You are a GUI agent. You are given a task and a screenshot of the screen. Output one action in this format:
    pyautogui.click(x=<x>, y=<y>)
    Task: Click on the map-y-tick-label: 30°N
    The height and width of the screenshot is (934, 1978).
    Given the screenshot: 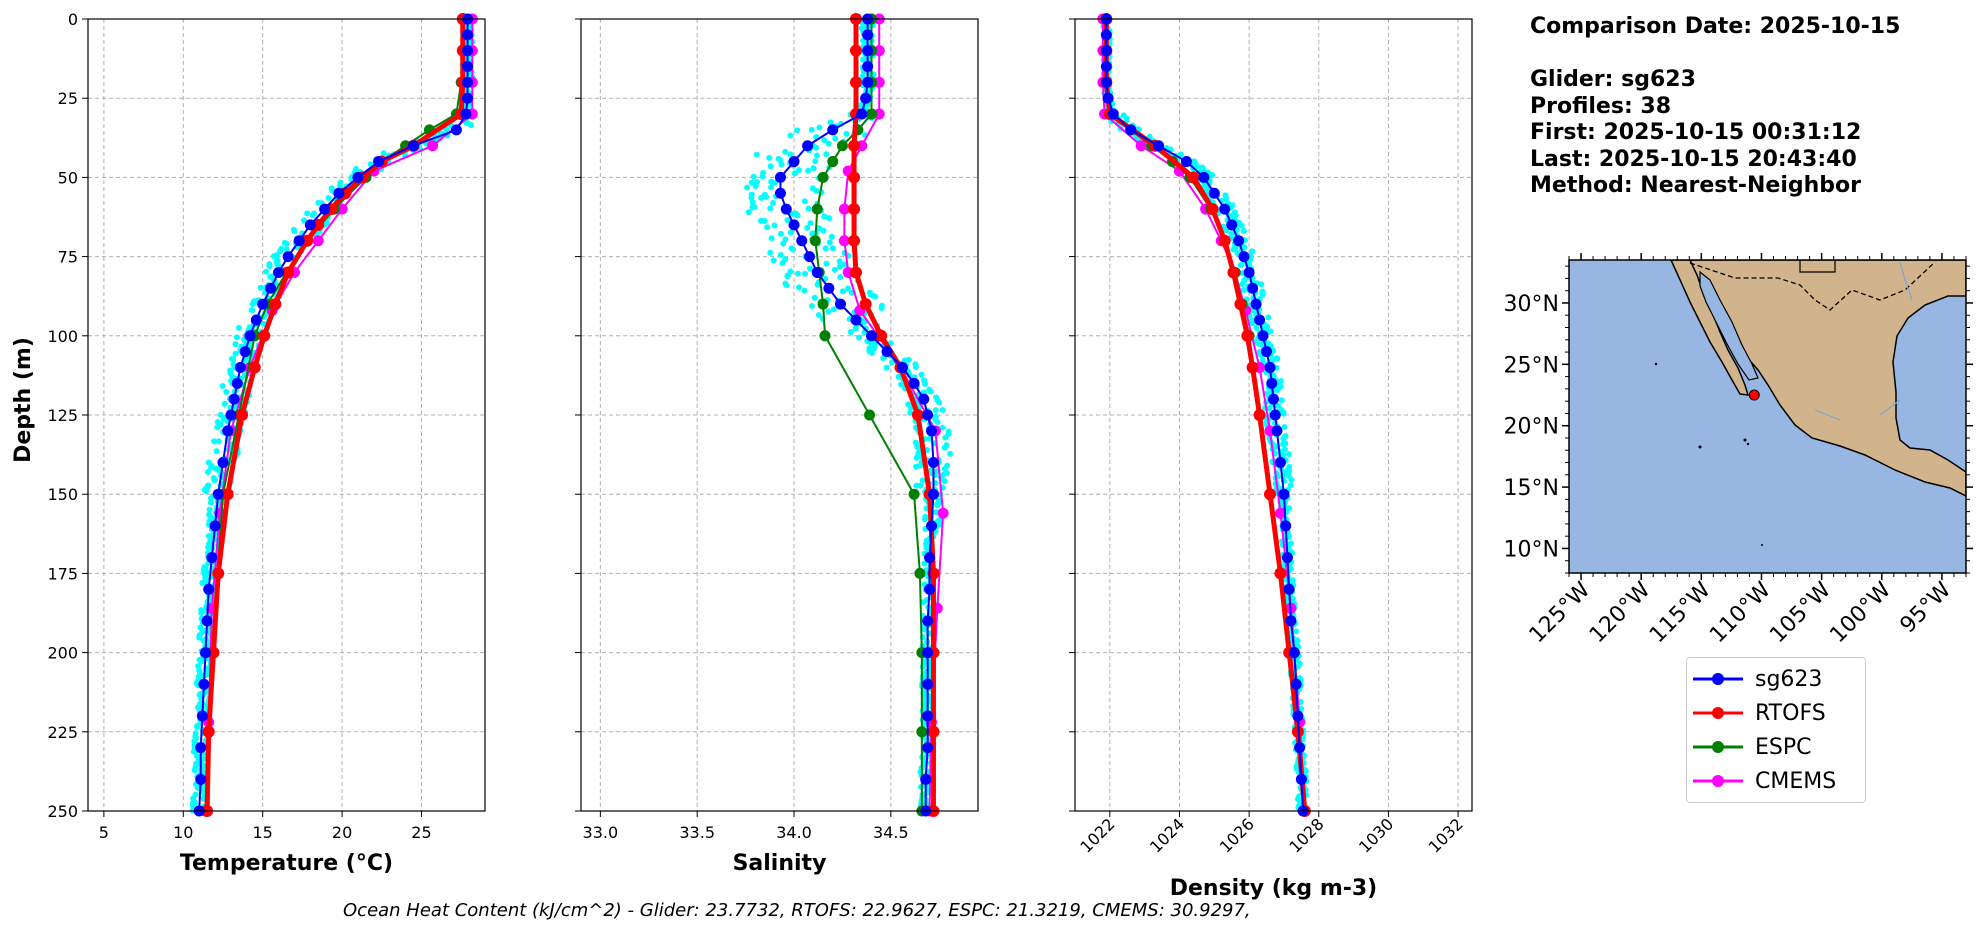 What is the action you would take?
    pyautogui.click(x=1531, y=304)
    